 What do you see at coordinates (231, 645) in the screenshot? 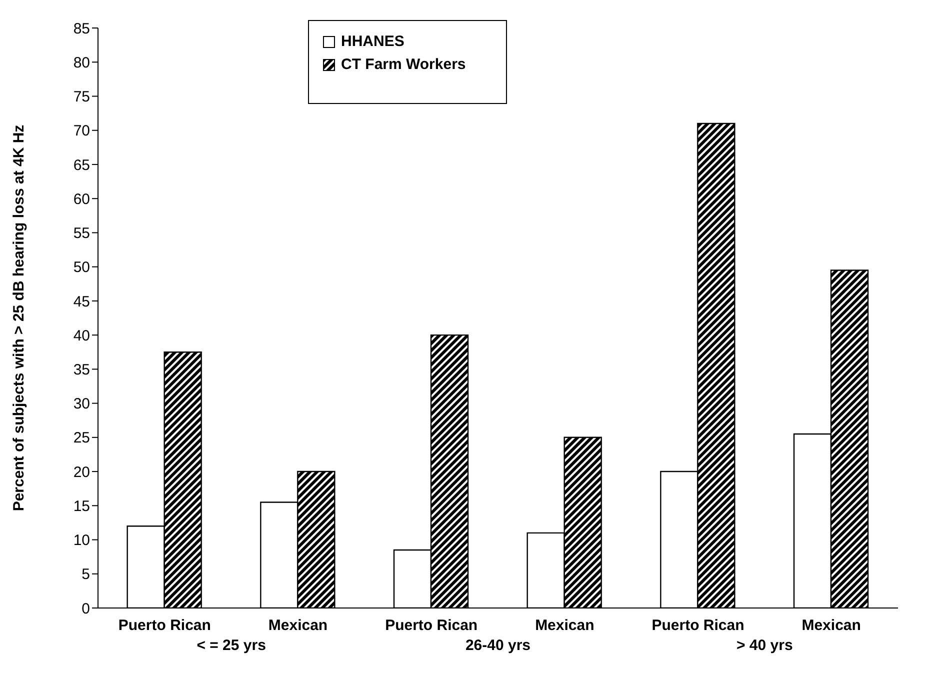
I see `text: < = 25 yrs` at bounding box center [231, 645].